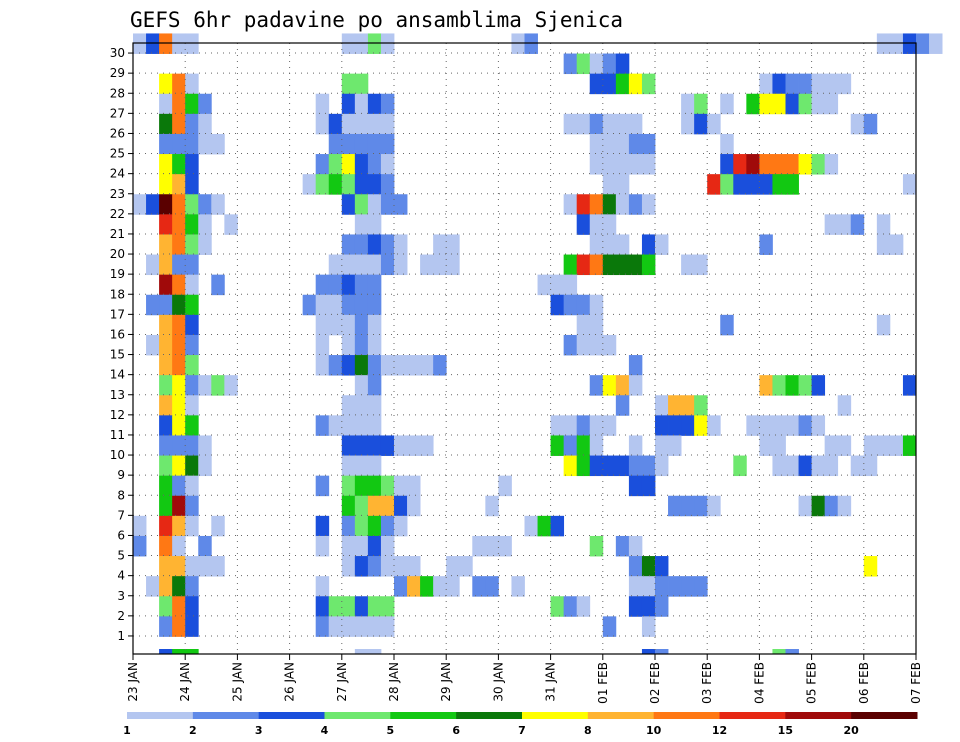 The height and width of the screenshot is (742, 960). Describe the element at coordinates (226, 715) in the screenshot. I see `colorbar-segment` at that location.